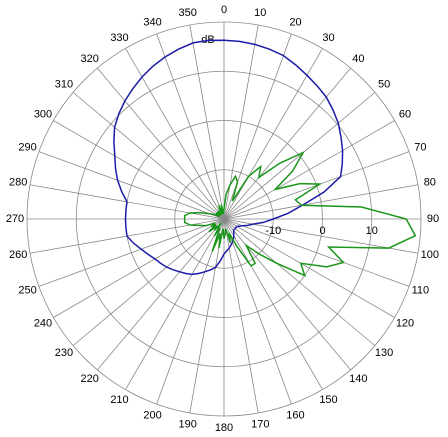 The height and width of the screenshot is (437, 448). Describe the element at coordinates (18, 183) in the screenshot. I see `angle-label: 280` at that location.